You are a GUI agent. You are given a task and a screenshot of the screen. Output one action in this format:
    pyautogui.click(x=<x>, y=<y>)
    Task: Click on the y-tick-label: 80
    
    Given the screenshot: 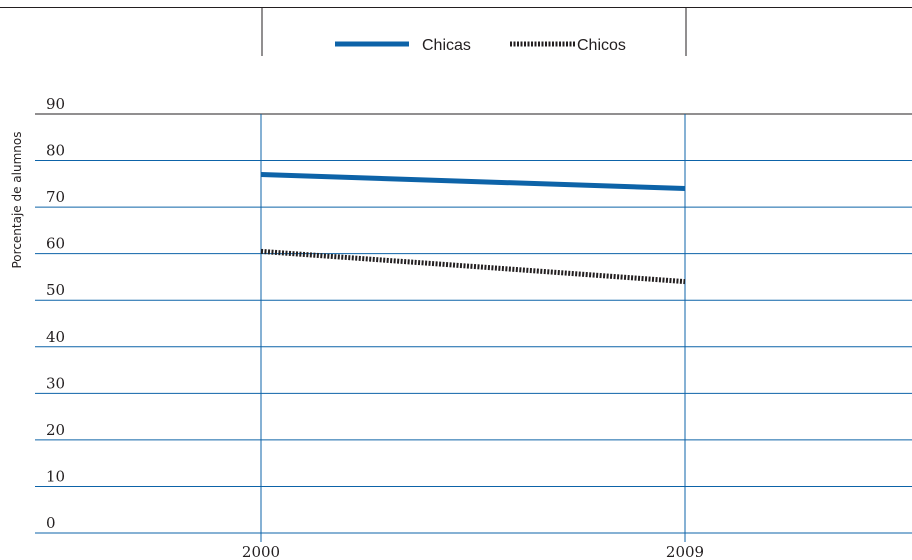 What is the action you would take?
    pyautogui.click(x=55, y=151)
    